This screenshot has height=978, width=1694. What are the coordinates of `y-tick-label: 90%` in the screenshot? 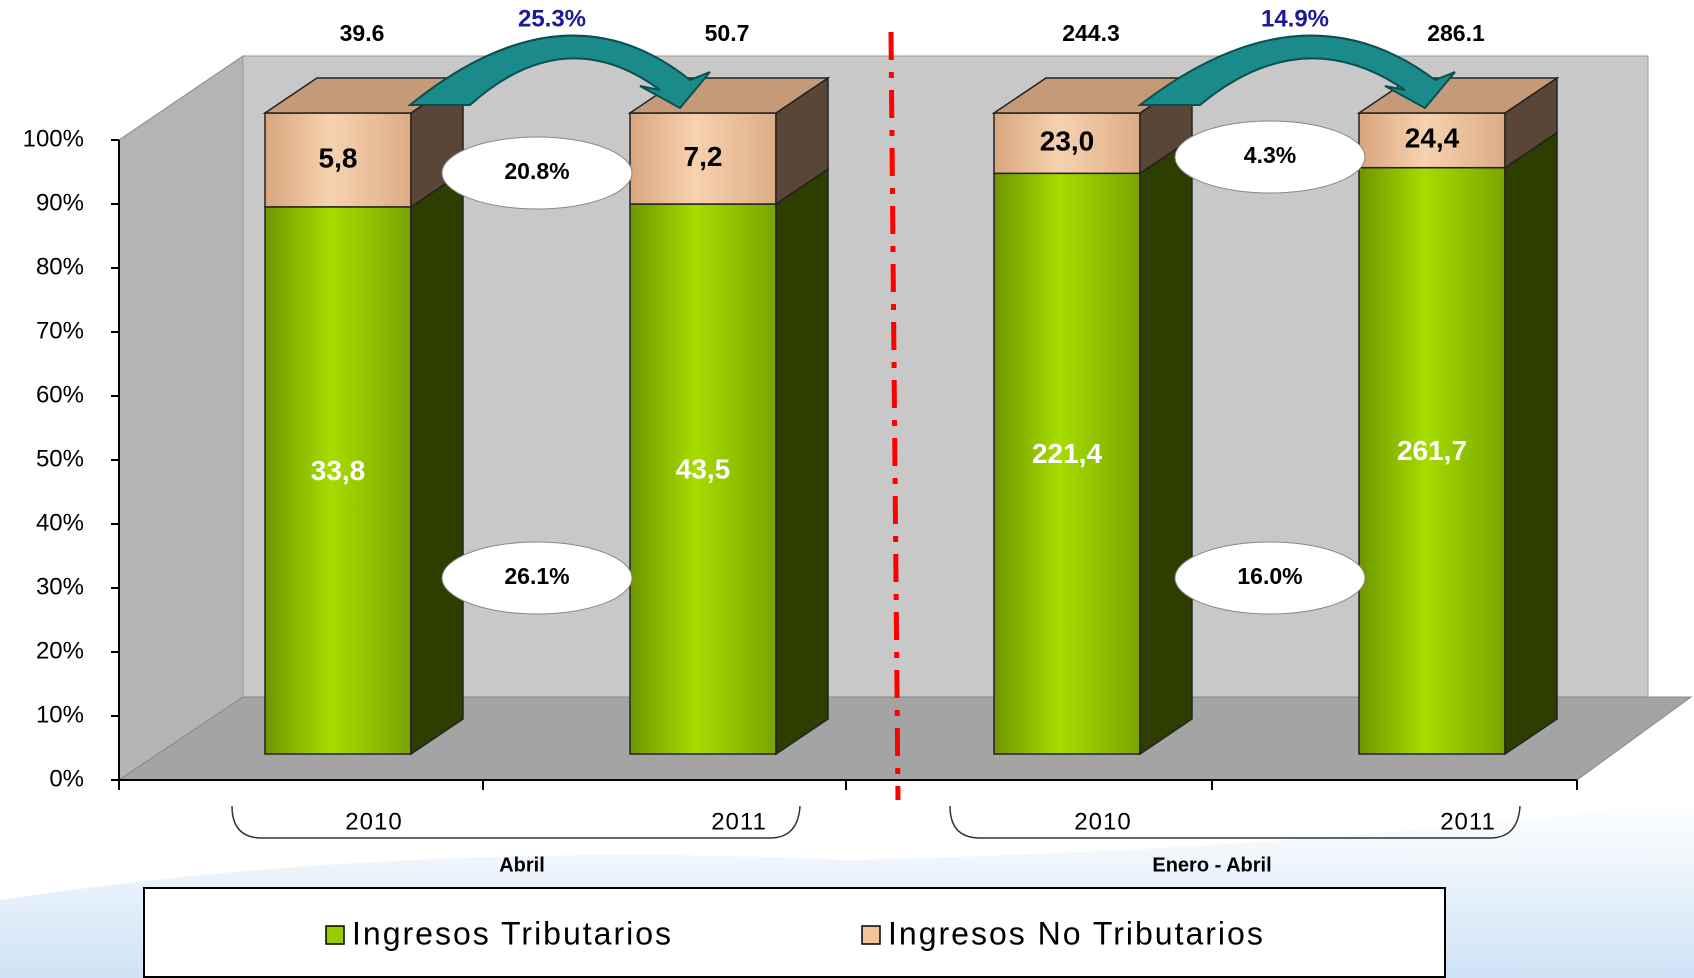 It's located at (60, 202).